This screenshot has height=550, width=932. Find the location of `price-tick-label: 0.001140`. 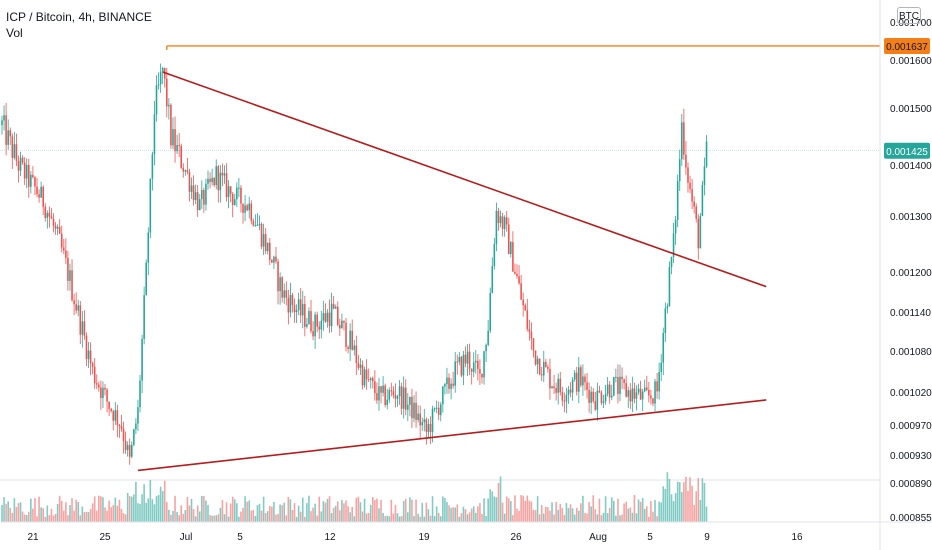

price-tick-label: 0.001140 is located at coordinates (910, 313).